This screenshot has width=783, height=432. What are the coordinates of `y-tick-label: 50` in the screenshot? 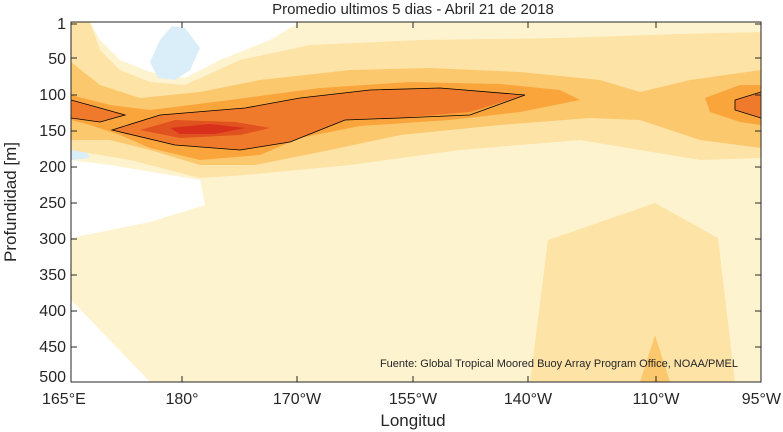 It's located at (57, 59).